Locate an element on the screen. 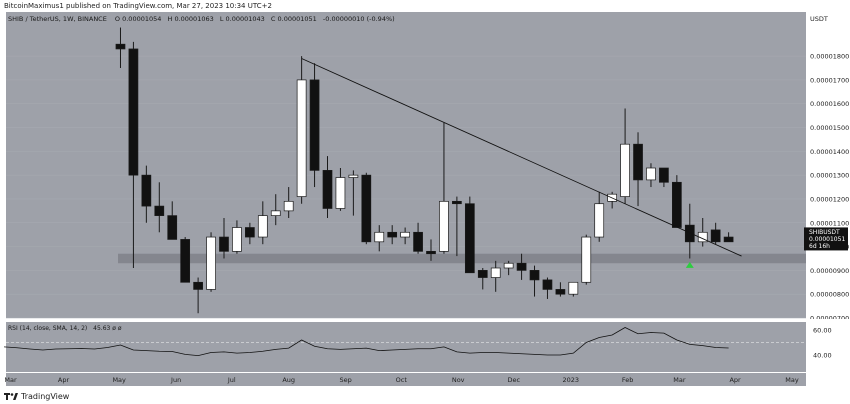  time-tick-label: Nov is located at coordinates (458, 380).